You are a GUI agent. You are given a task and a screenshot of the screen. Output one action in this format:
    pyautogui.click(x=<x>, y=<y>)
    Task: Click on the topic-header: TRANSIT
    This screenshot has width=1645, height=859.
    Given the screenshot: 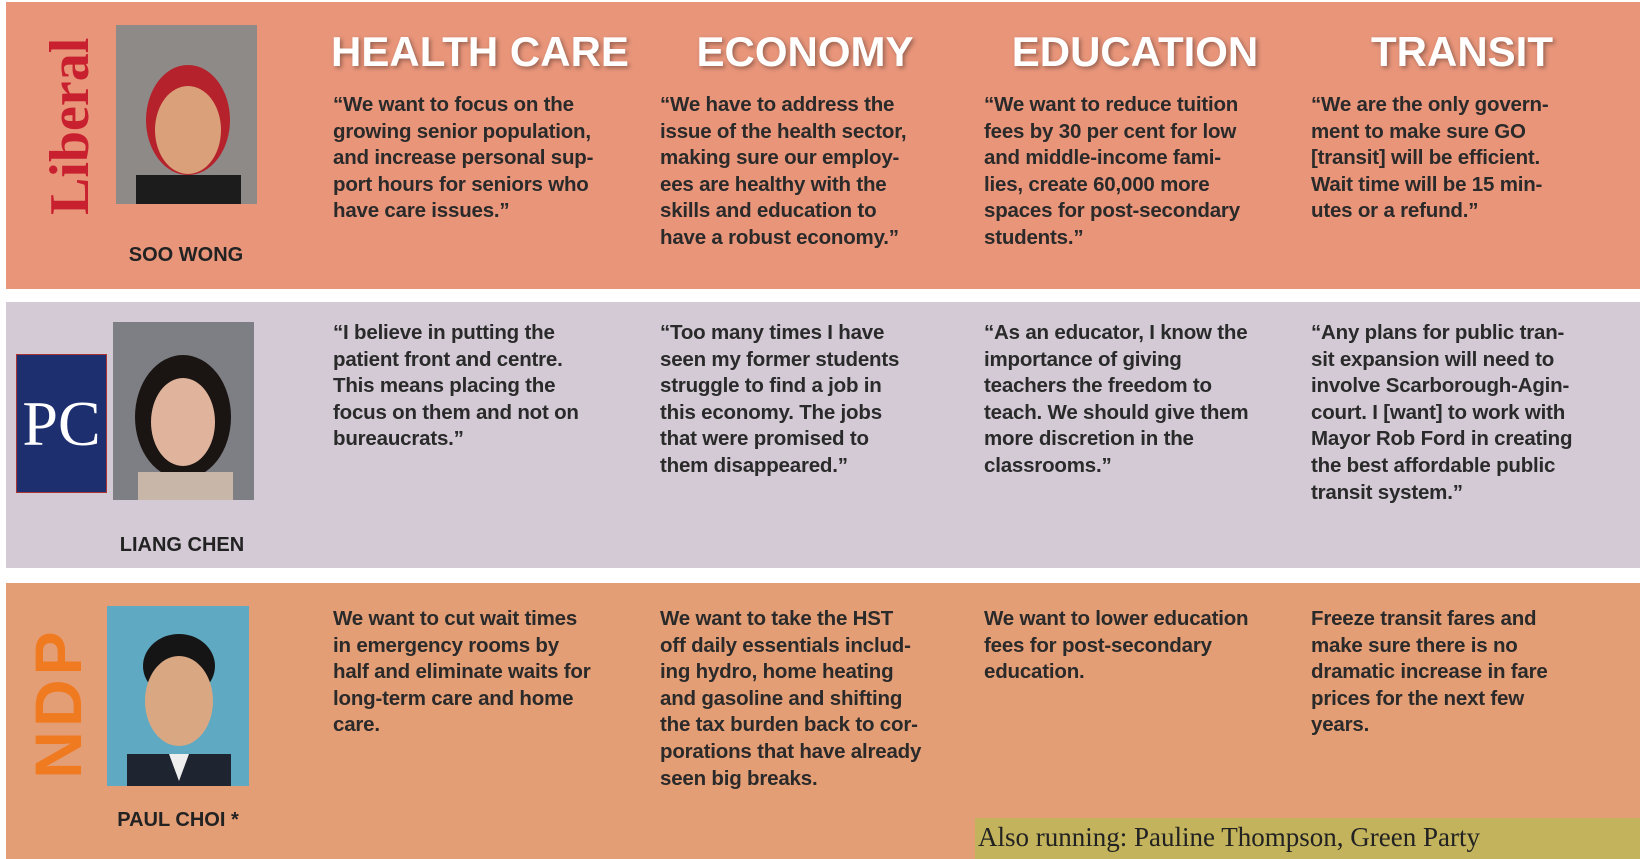 What is the action you would take?
    pyautogui.click(x=1462, y=51)
    